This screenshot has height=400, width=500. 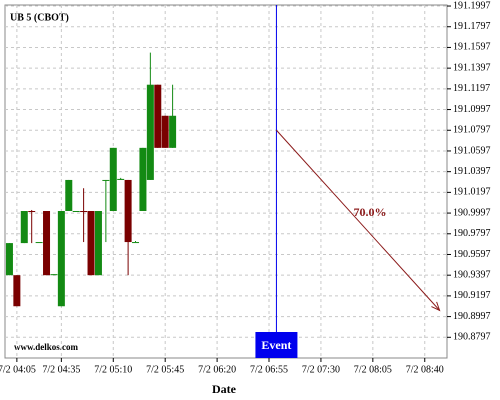 I want to click on projection-label: 70.0%, so click(x=370, y=212).